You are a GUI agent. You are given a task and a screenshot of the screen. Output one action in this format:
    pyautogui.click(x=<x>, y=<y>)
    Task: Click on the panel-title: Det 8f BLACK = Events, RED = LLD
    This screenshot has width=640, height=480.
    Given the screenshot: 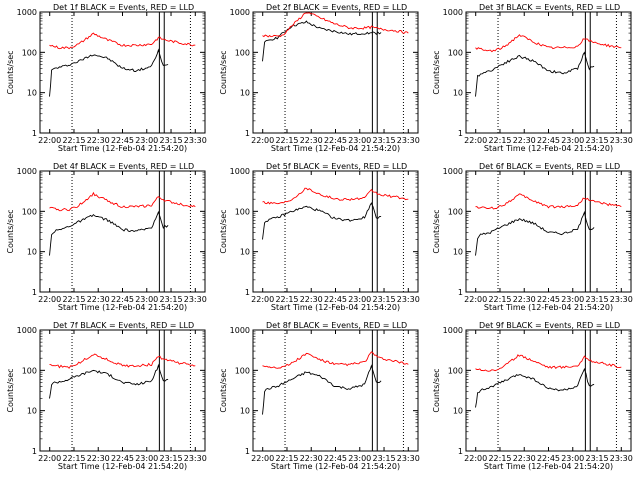 What is the action you would take?
    pyautogui.click(x=336, y=325)
    